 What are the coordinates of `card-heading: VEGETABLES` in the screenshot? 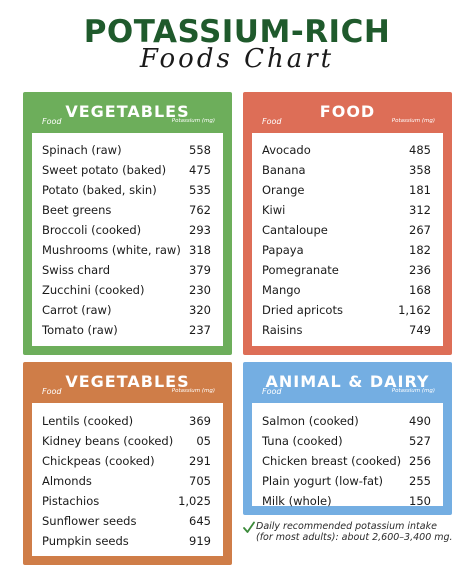 It's located at (127, 381).